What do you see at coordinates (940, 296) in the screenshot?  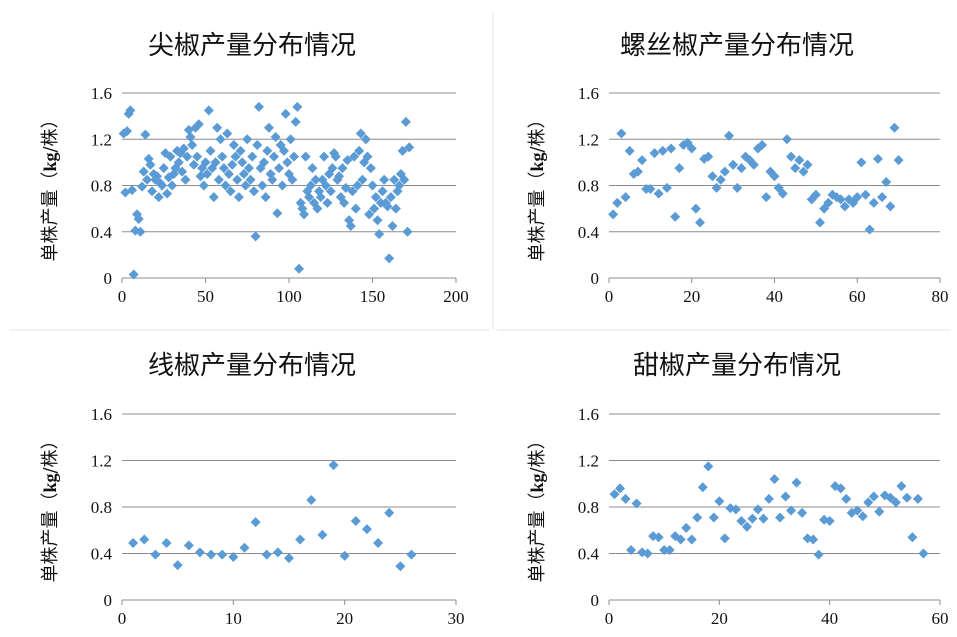 I see `x-tick-label: 80` at bounding box center [940, 296].